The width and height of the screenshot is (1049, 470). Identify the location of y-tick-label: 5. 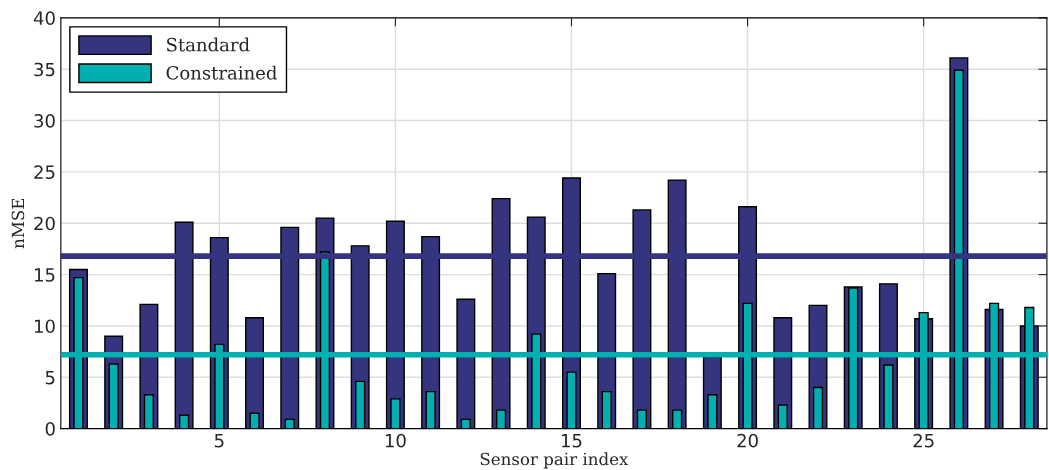
(50, 377).